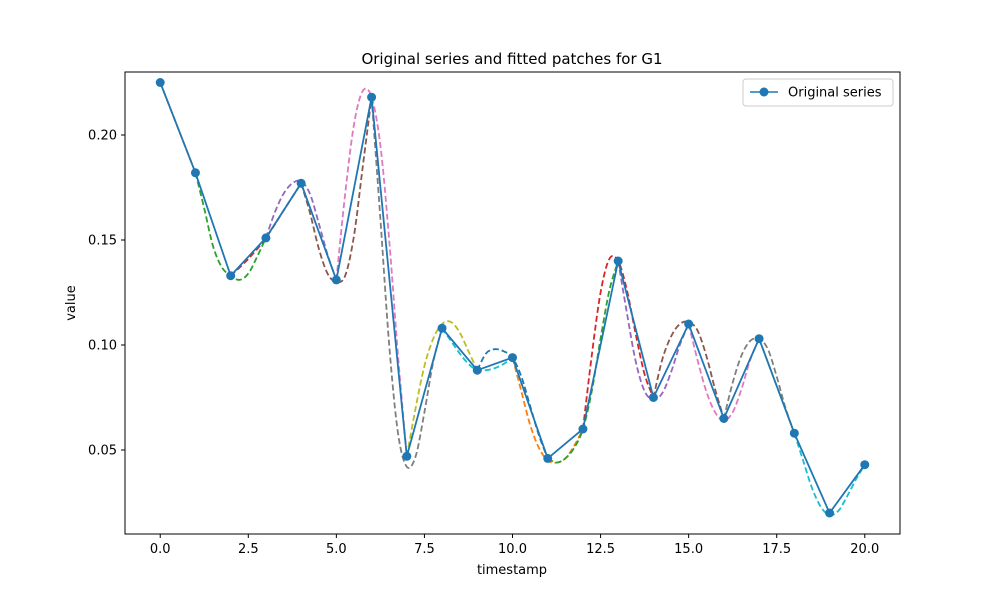 The height and width of the screenshot is (600, 1000). I want to click on x-axis-ticks: 0.0 2.5 5.0 7.5 10.0 12.5 15.0 17.5 20.0, so click(514, 545).